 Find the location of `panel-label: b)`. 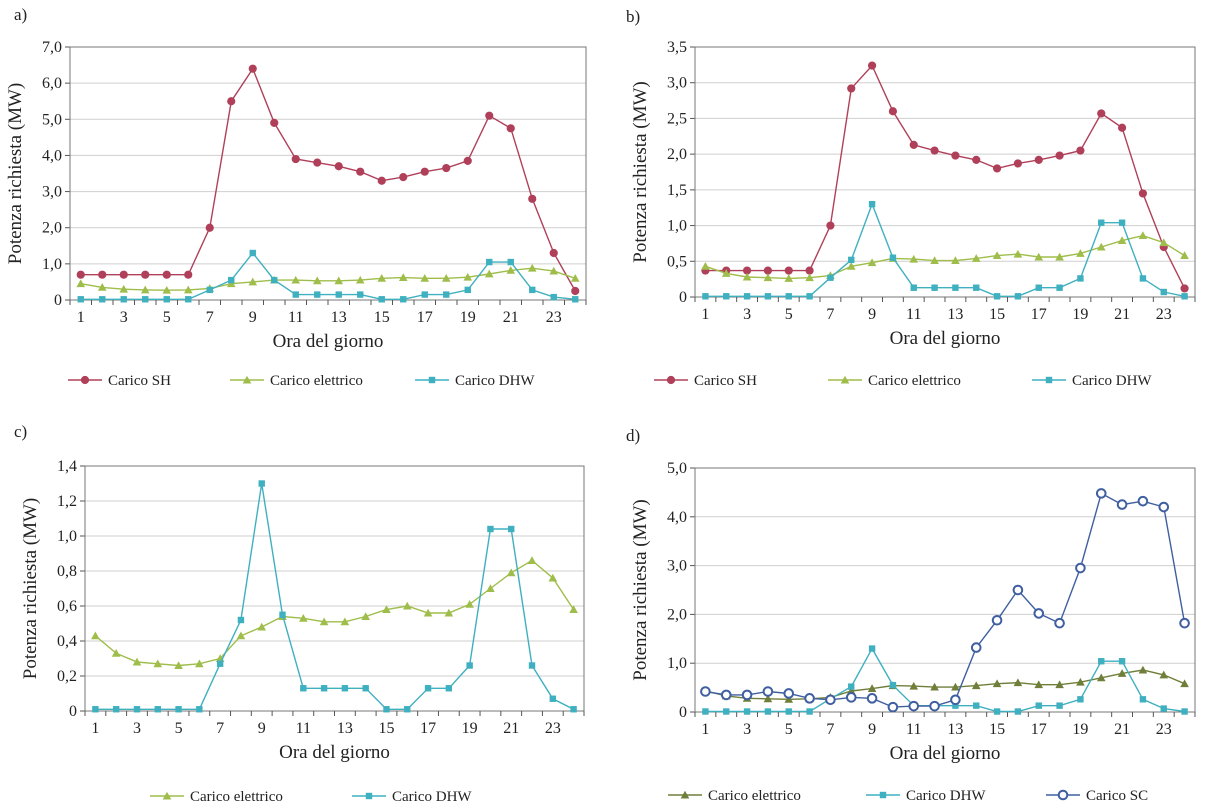

panel-label: b) is located at coordinates (633, 16).